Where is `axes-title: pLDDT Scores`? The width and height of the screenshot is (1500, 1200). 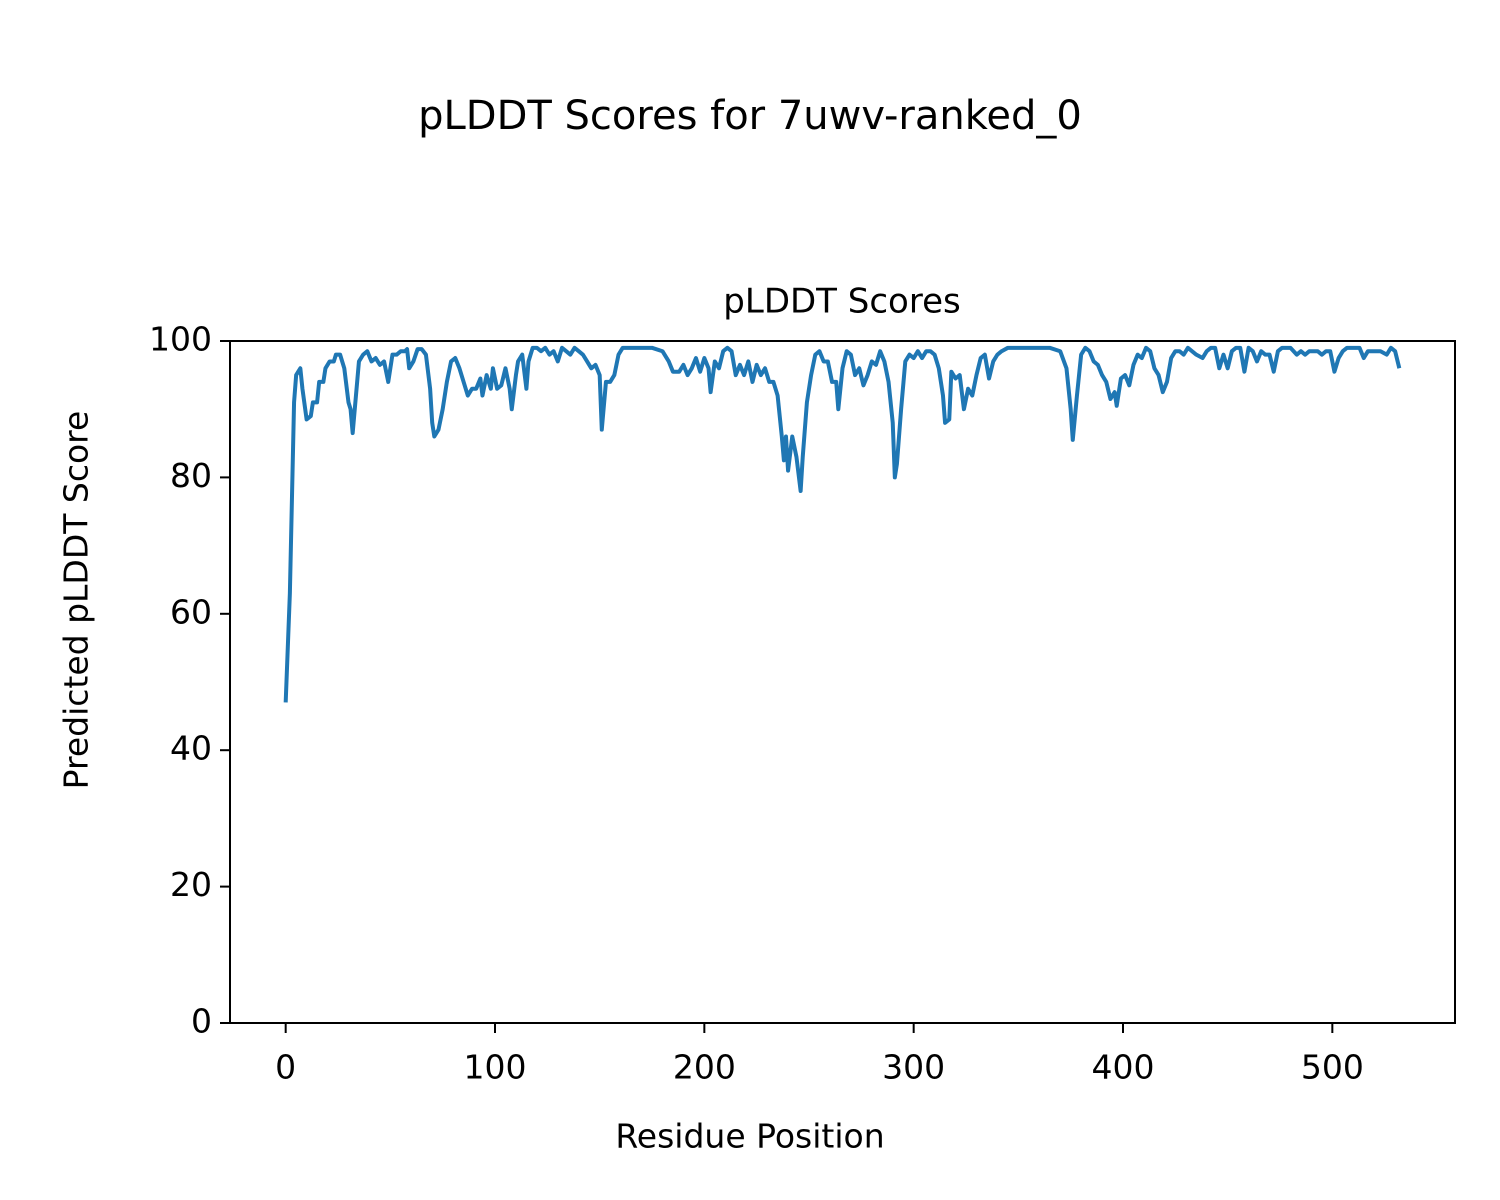
axes-title: pLDDT Scores is located at coordinates (841, 302).